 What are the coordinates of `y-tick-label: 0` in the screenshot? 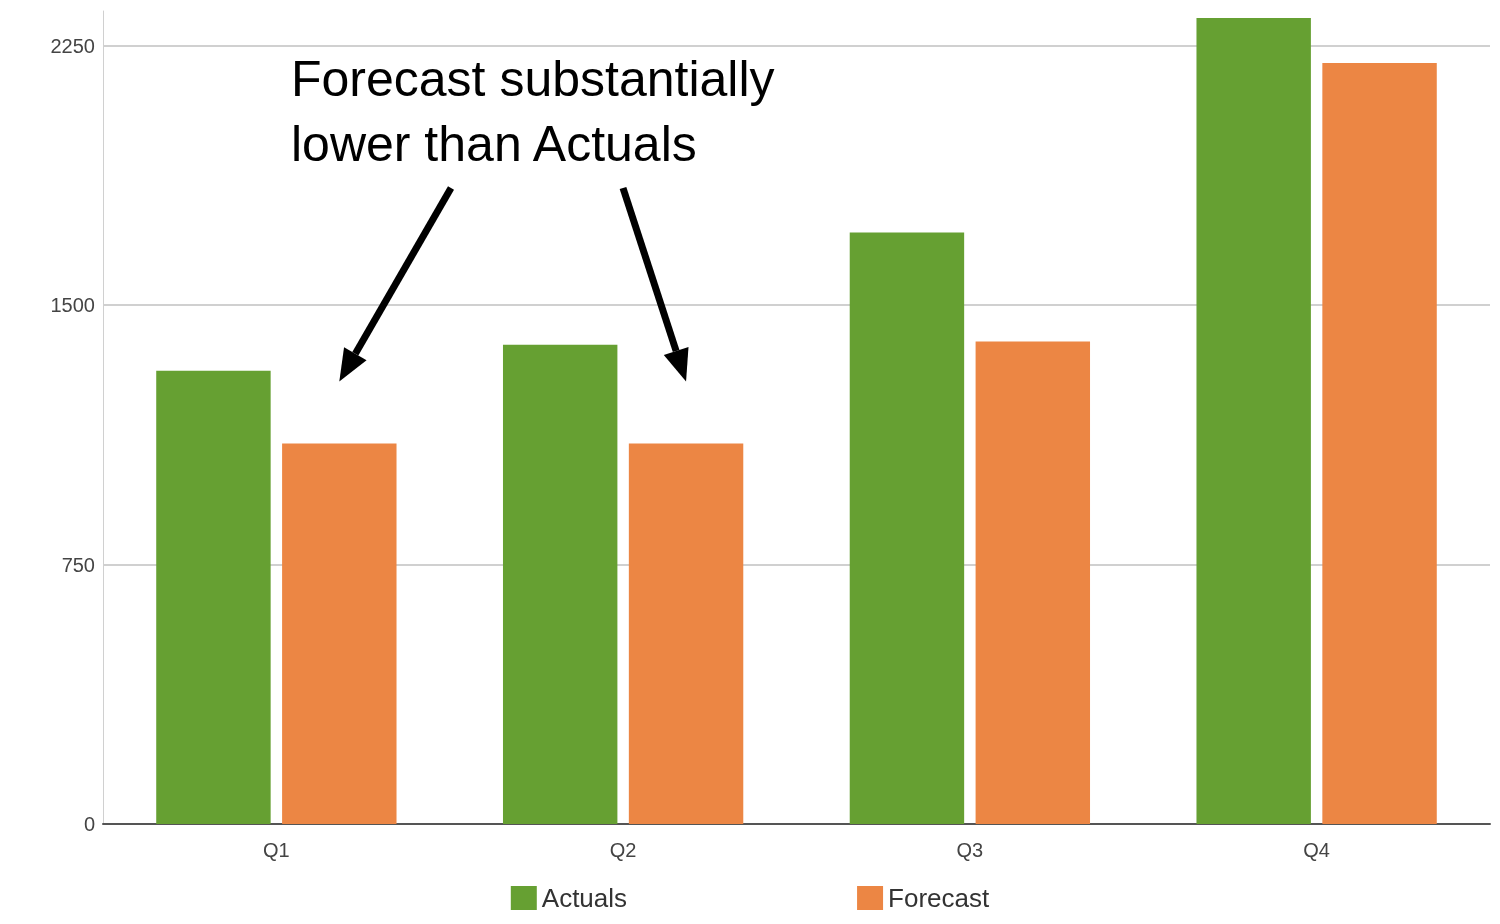 It's located at (89, 824).